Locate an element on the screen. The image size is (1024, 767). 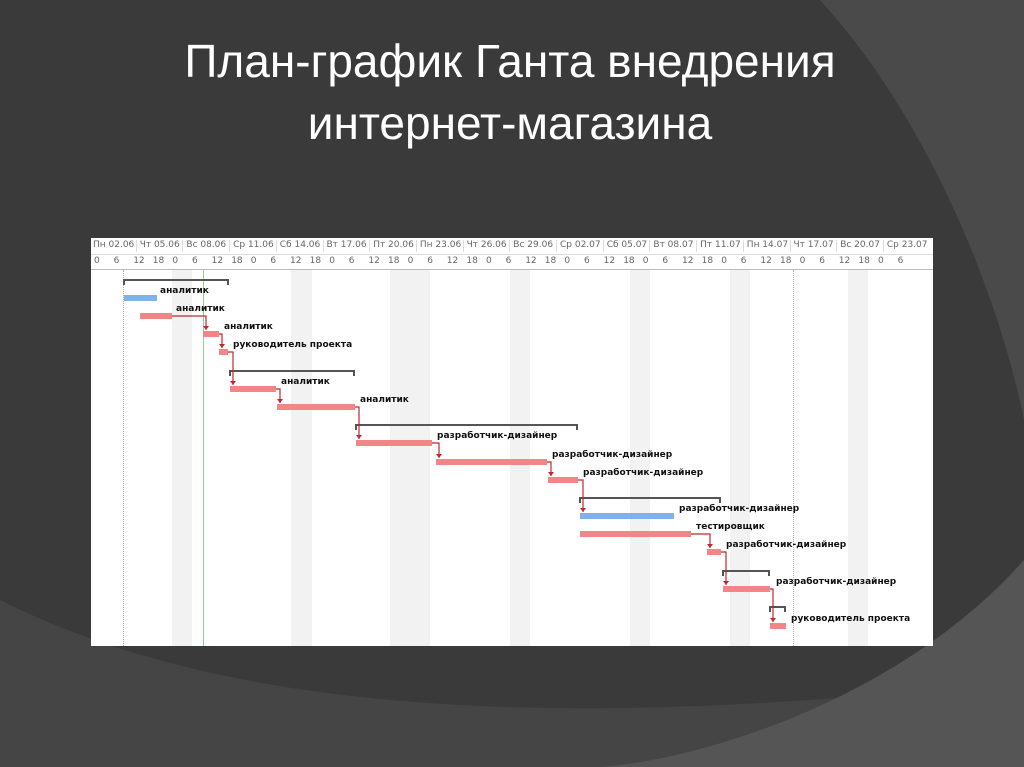
date-label: Вс 20.07 is located at coordinates (860, 245).